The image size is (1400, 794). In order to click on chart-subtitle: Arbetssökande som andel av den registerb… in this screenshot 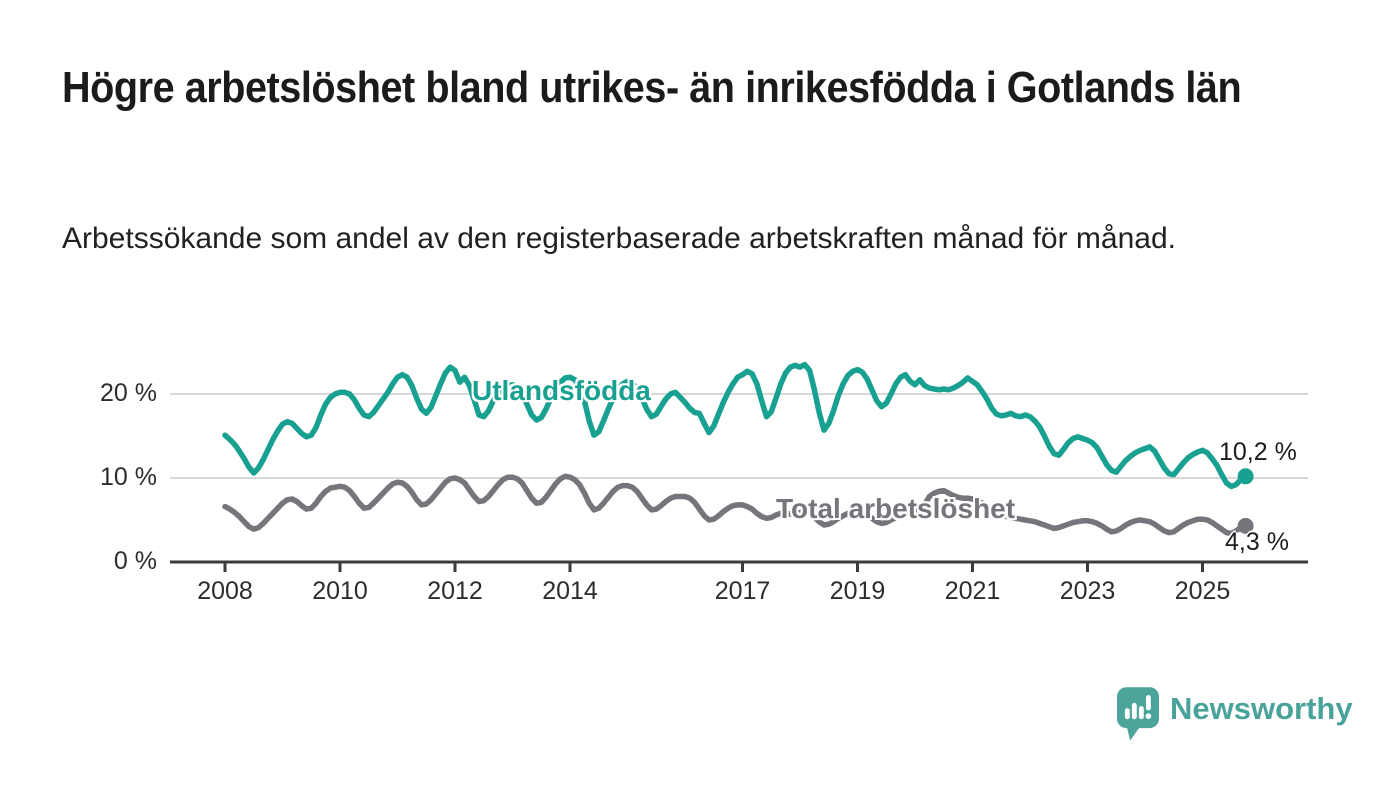, I will do `click(619, 238)`.